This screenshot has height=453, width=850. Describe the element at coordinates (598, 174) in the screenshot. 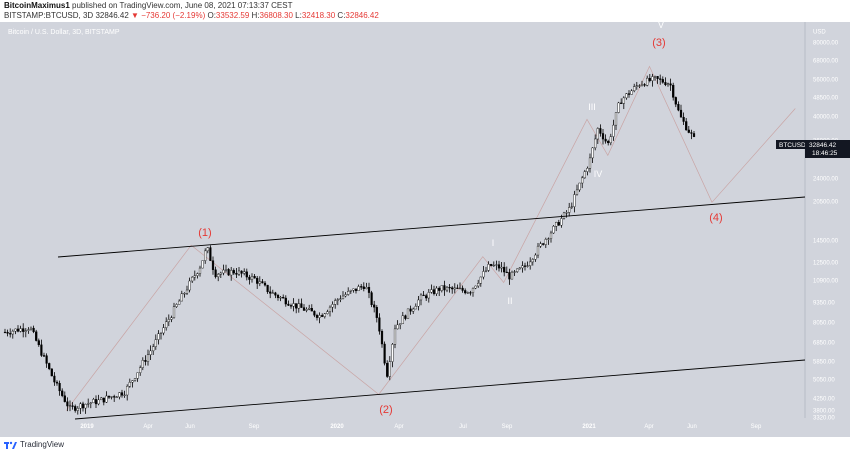

I see `wave-label: IV` at that location.